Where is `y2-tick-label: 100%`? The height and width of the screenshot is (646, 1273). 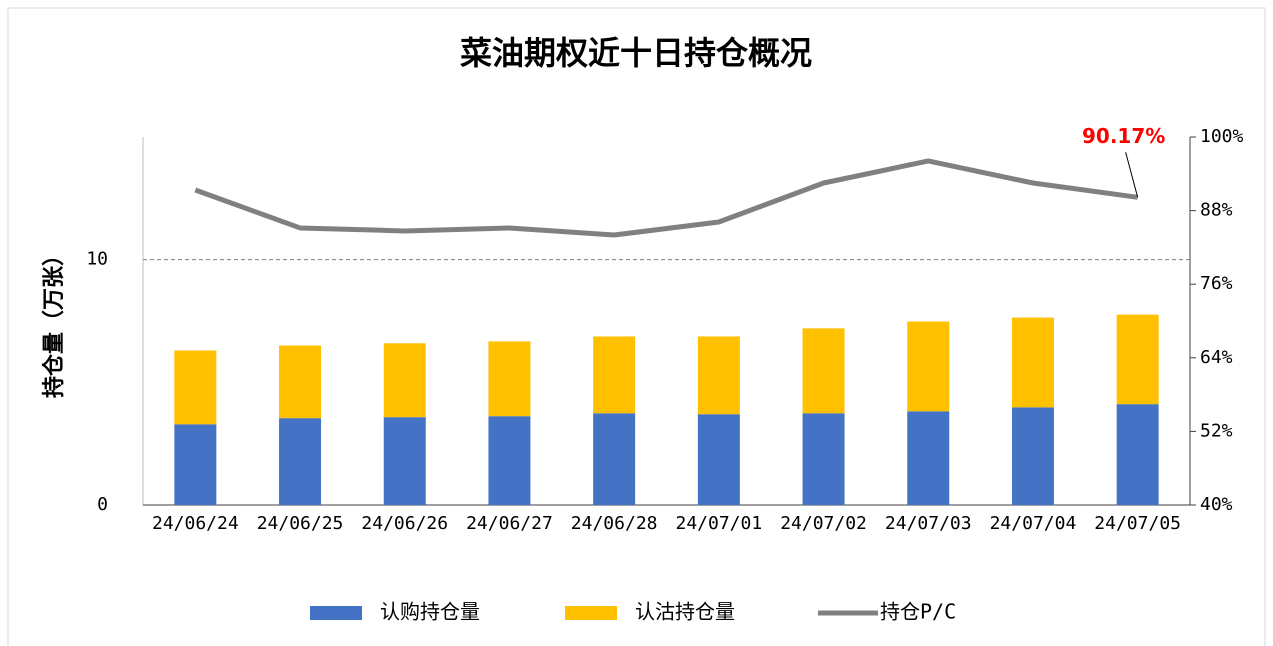 y2-tick-label: 100% is located at coordinates (1222, 136).